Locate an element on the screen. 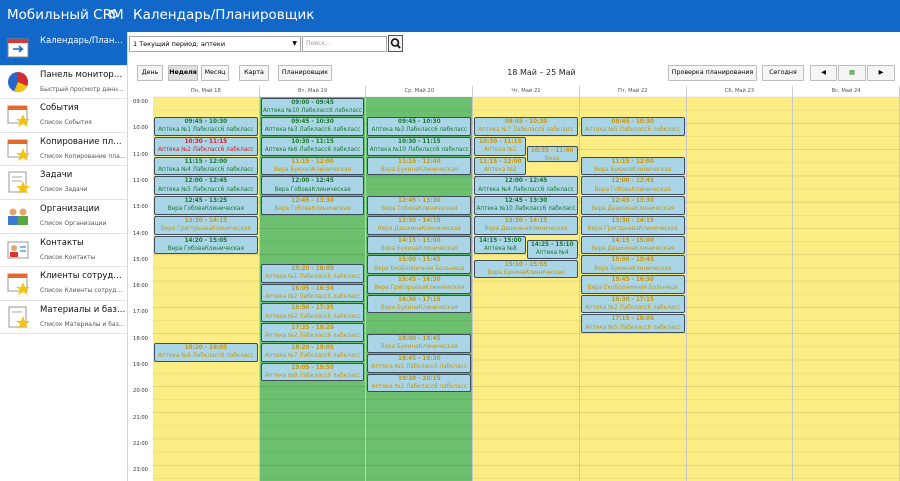 The image size is (900, 481). date-picker-button: ▦ is located at coordinates (852, 73).